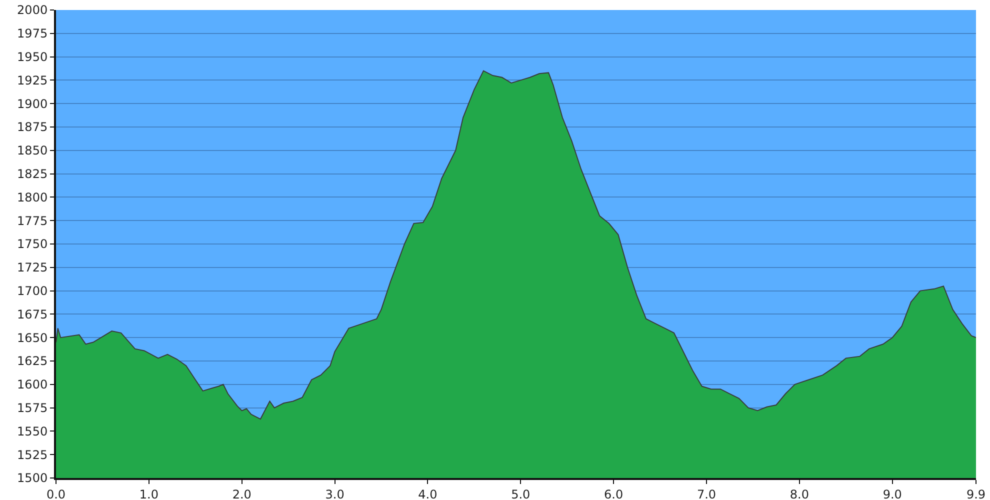 The height and width of the screenshot is (500, 990). I want to click on x-tick-label: 9.9, so click(976, 493).